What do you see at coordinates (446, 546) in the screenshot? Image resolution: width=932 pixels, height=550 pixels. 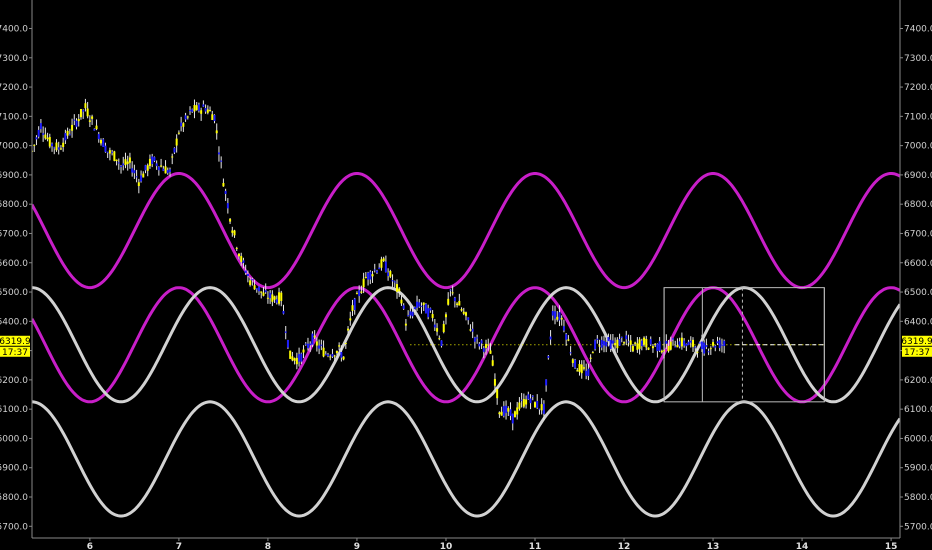 I see `x-tick-label: 10` at bounding box center [446, 546].